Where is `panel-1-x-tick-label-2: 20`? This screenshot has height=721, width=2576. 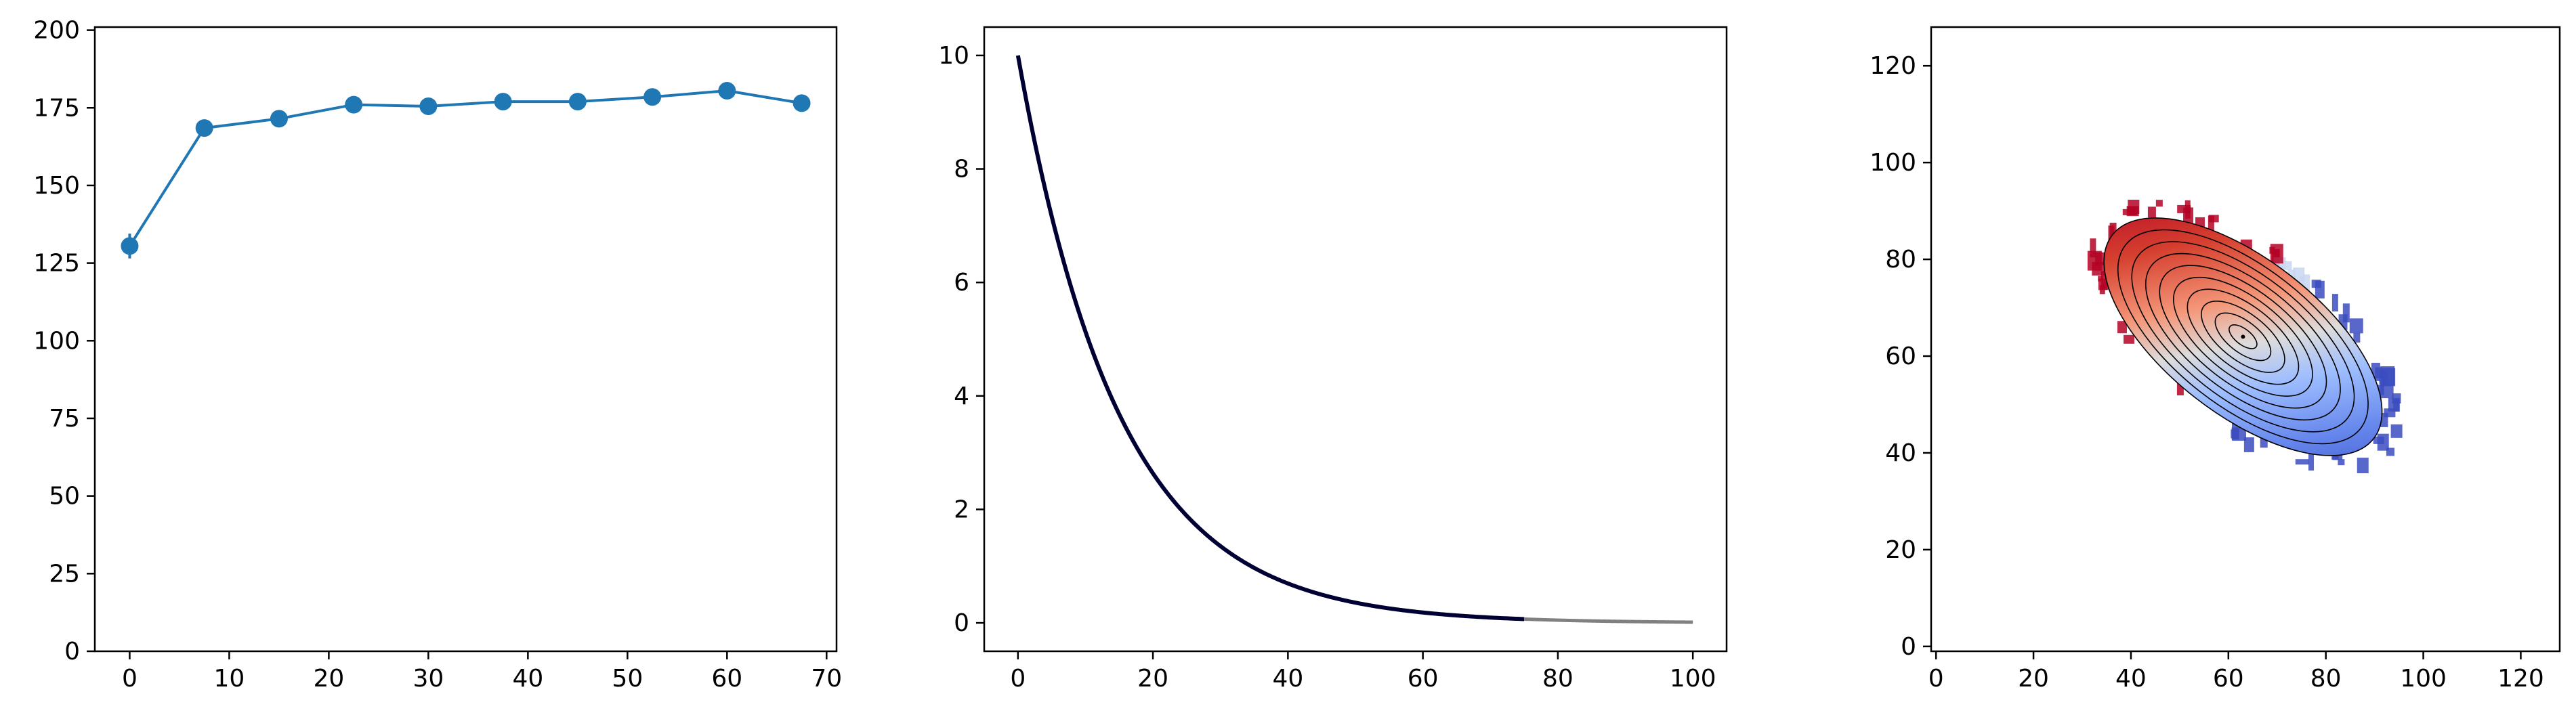 panel-1-x-tick-label-2: 20 is located at coordinates (328, 679).